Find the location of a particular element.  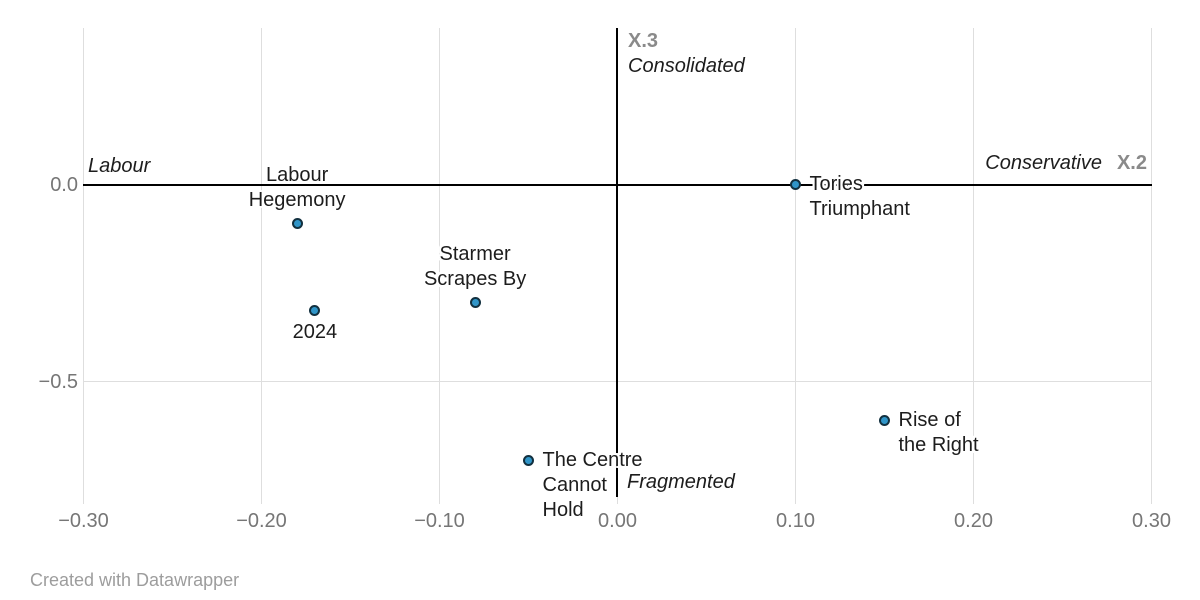

point-label-line: Labour is located at coordinates (297, 174).